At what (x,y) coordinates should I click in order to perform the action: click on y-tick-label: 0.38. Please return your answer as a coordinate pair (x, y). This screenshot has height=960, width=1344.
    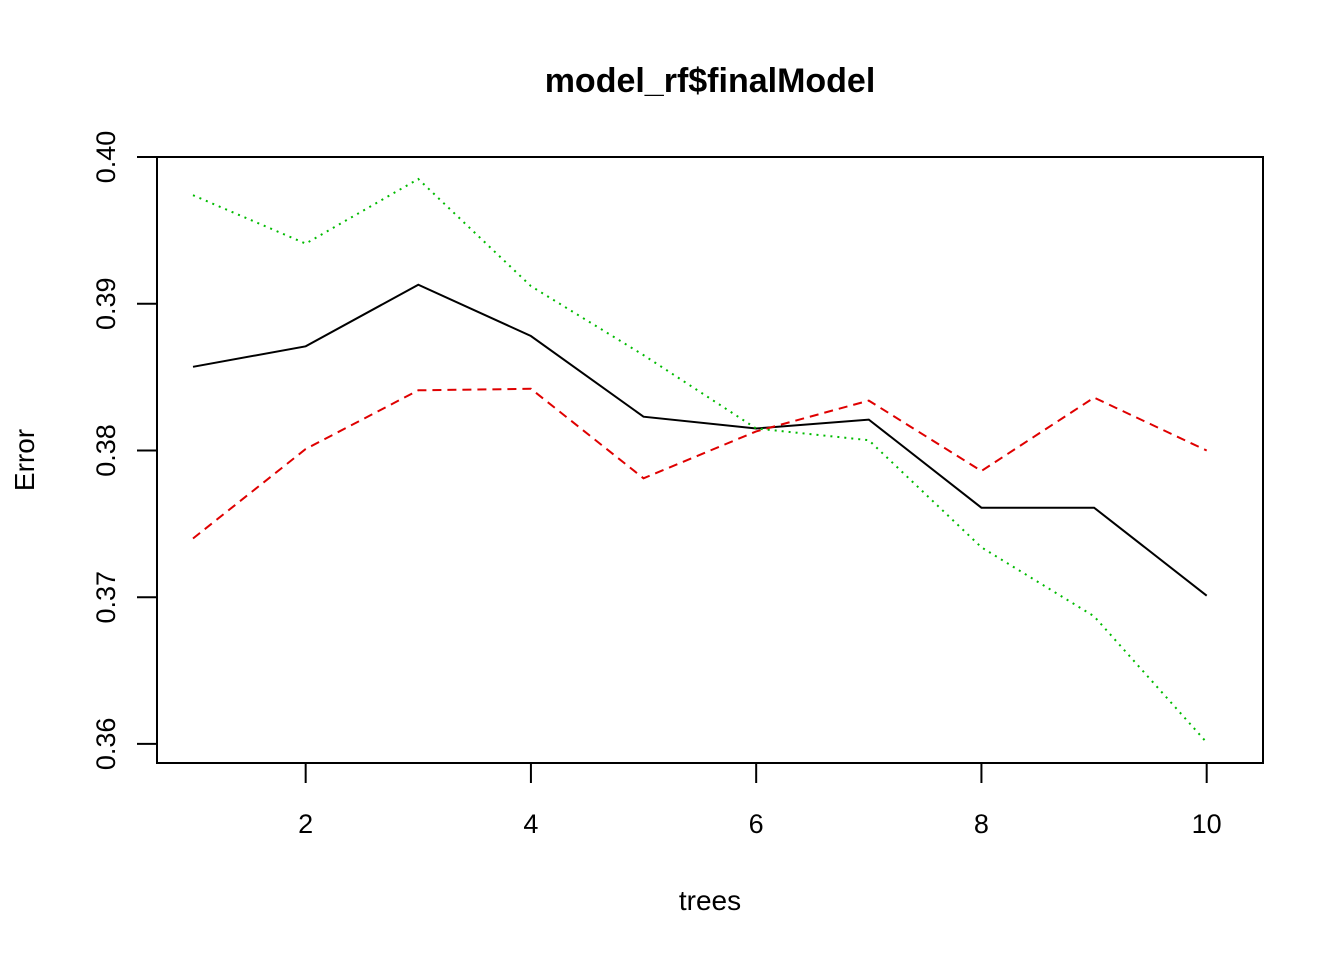
    Looking at the image, I should click on (106, 450).